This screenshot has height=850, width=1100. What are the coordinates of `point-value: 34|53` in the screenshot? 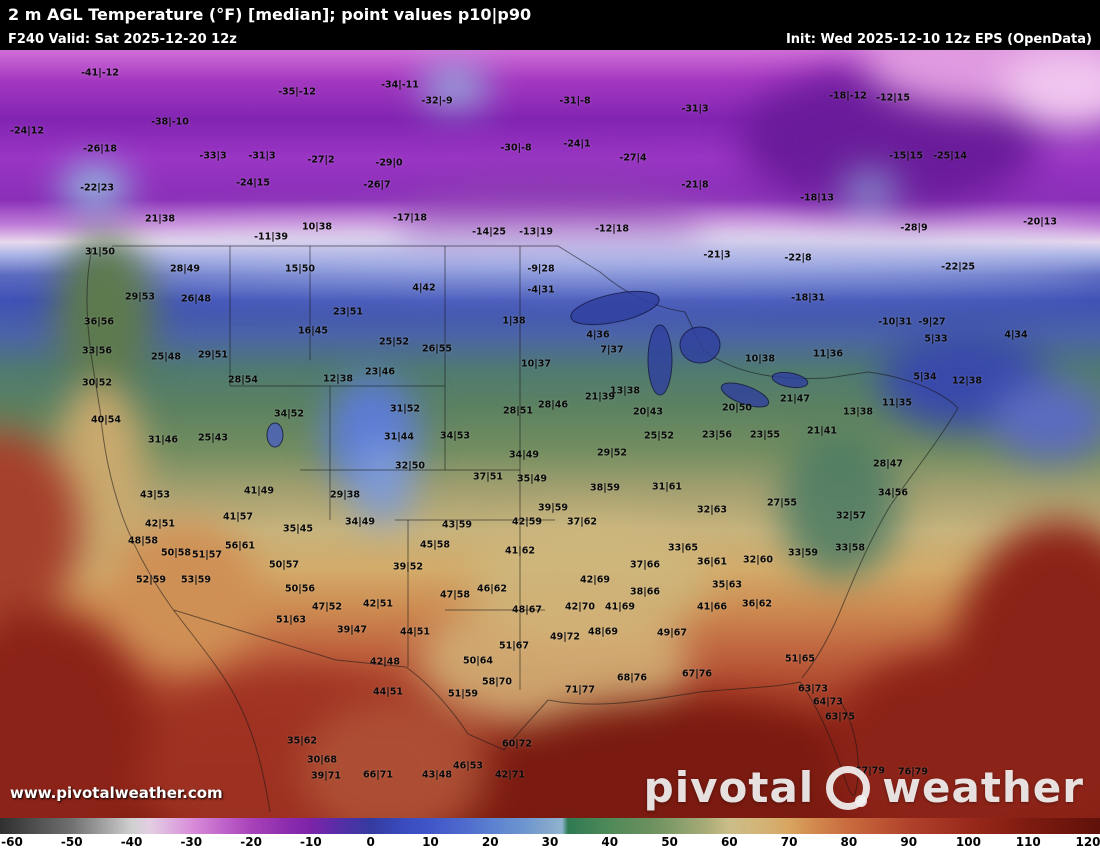 It's located at (455, 436).